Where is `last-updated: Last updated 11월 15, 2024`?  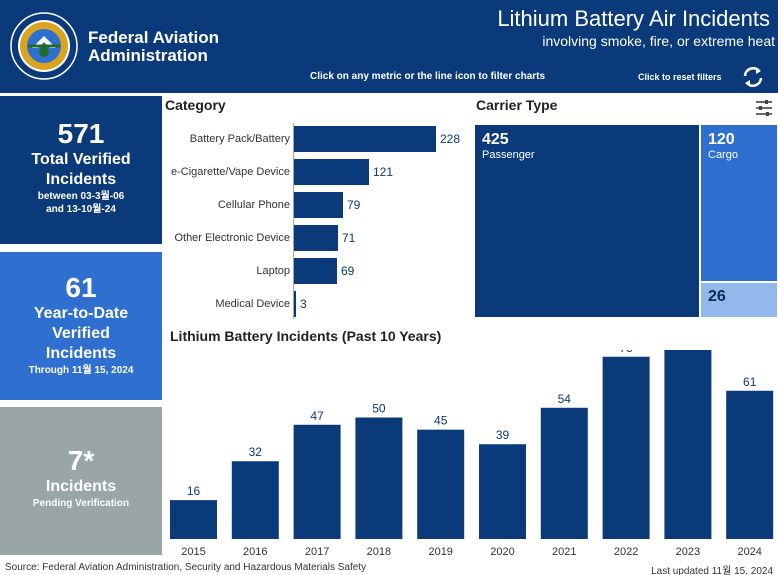 last-updated: Last updated 11월 15, 2024 is located at coordinates (712, 570).